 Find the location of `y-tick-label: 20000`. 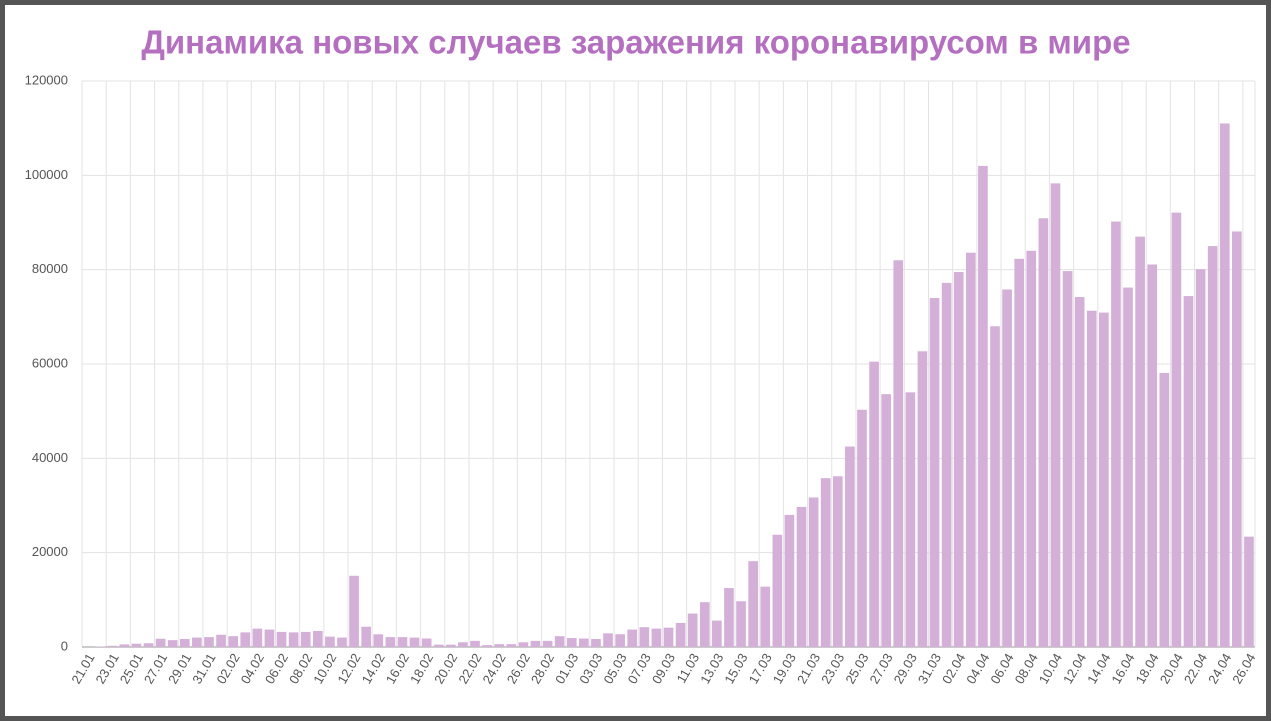

y-tick-label: 20000 is located at coordinates (50, 551).